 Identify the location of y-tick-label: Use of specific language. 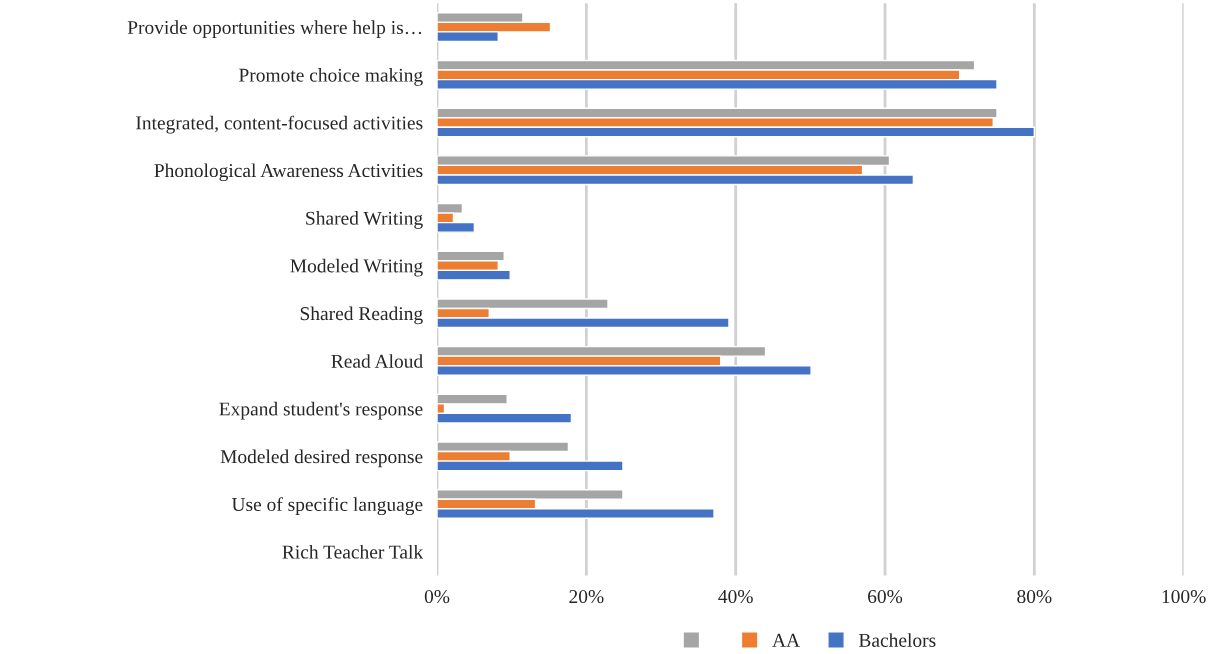
(327, 506).